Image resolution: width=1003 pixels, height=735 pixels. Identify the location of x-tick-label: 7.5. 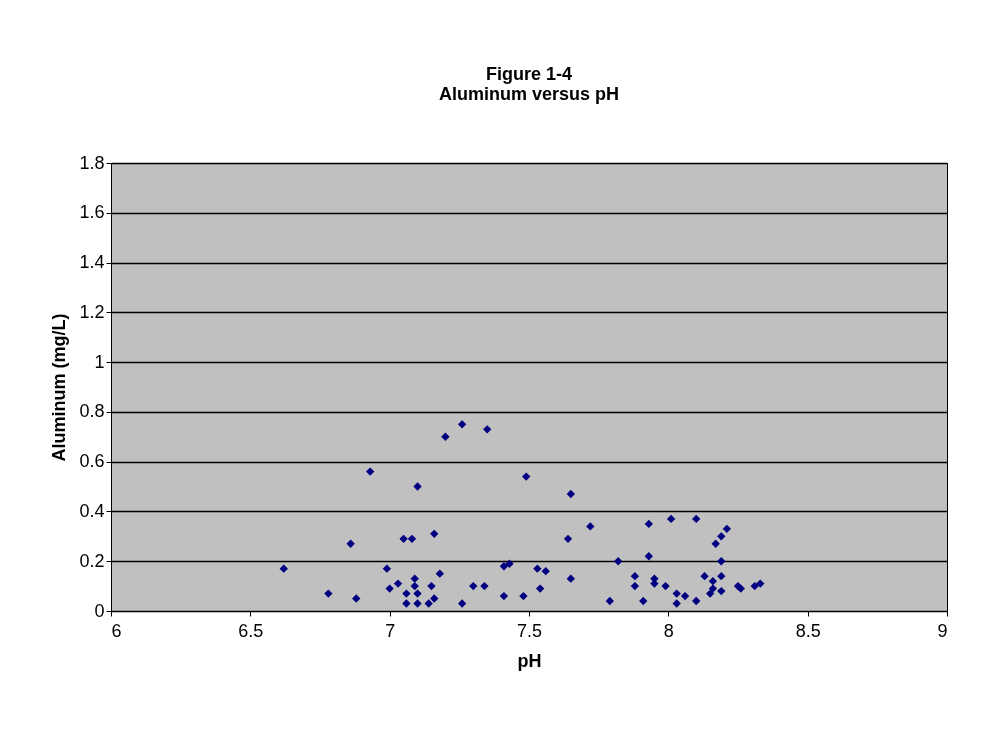
(529, 630).